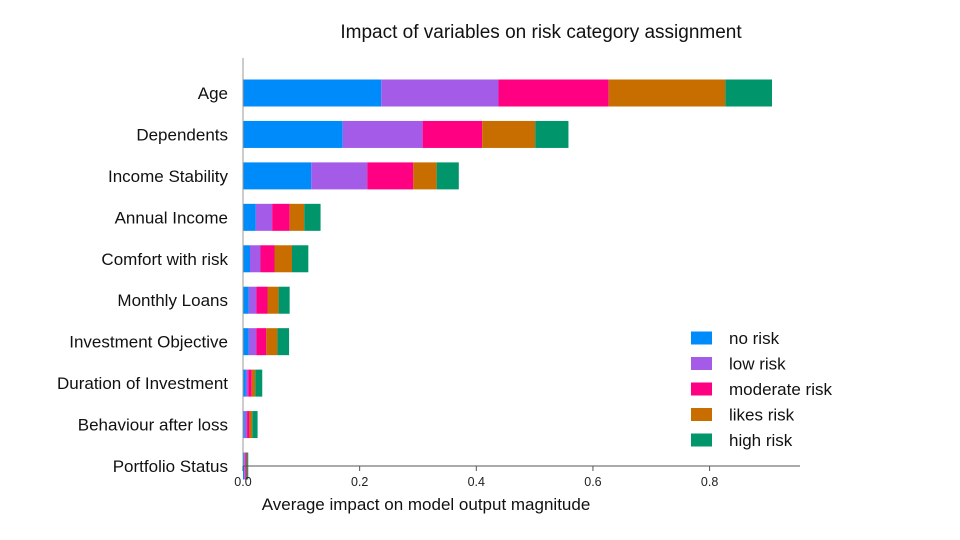  Describe the element at coordinates (761, 440) in the screenshot. I see `legend-label-high-risk: high risk` at that location.